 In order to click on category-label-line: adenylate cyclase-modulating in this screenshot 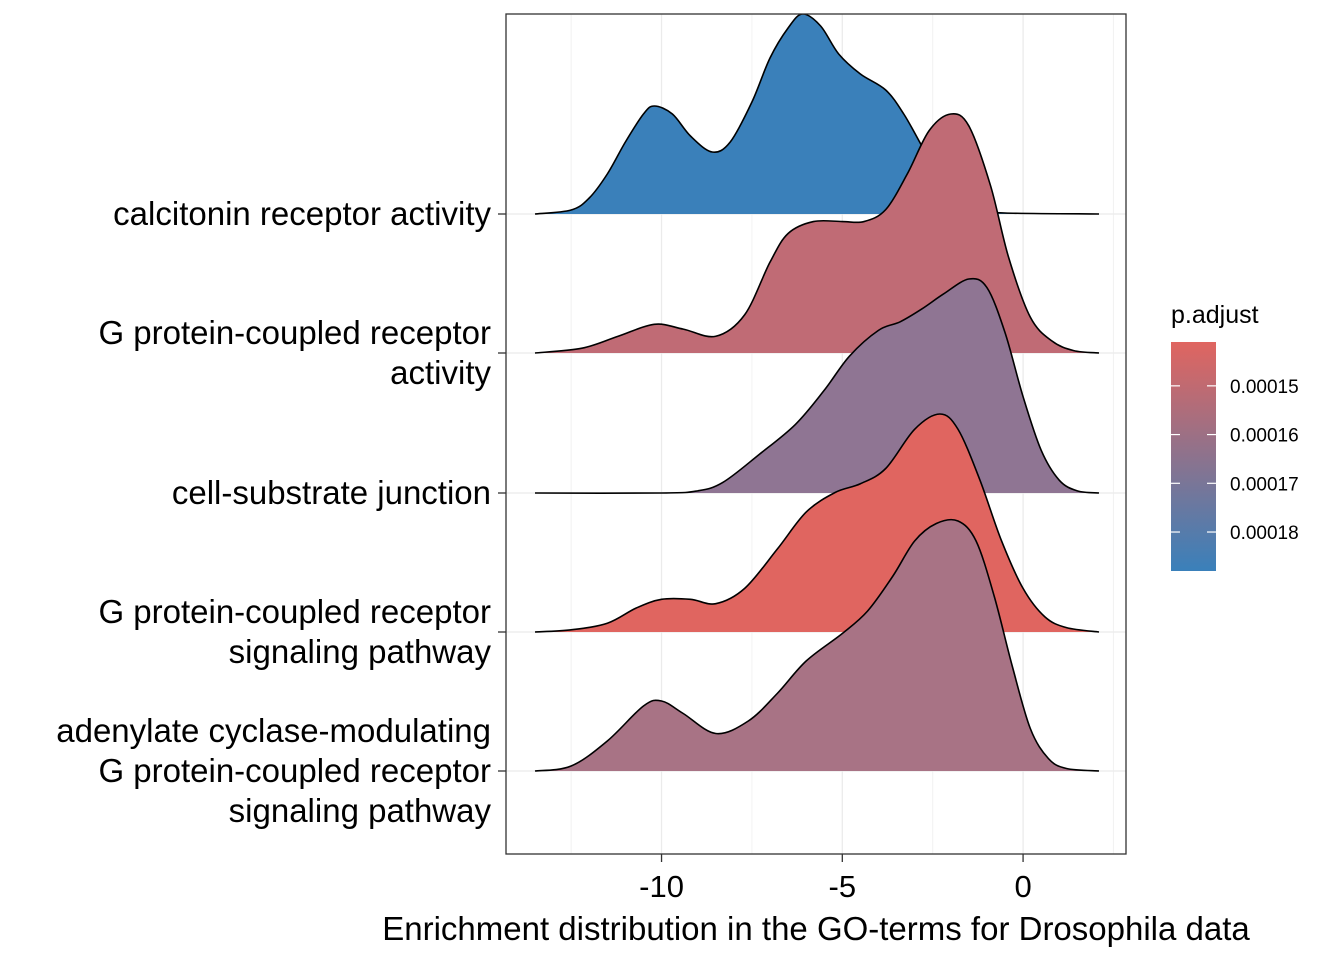, I will do `click(273, 730)`.